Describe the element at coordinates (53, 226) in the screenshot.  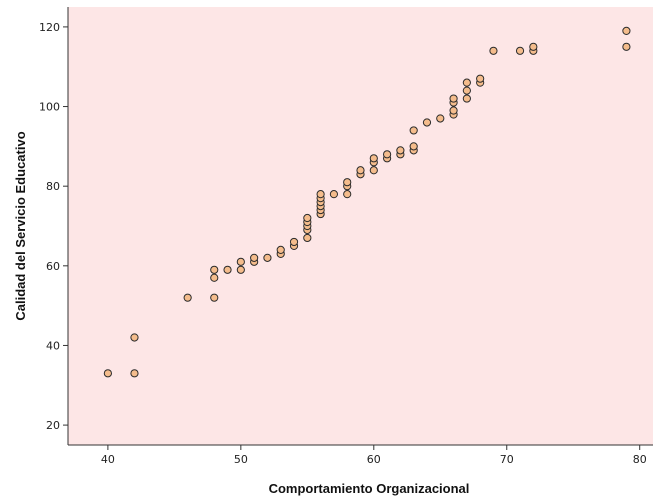
I see `y-axis-ticks: 20 40 60 80 100 120` at that location.